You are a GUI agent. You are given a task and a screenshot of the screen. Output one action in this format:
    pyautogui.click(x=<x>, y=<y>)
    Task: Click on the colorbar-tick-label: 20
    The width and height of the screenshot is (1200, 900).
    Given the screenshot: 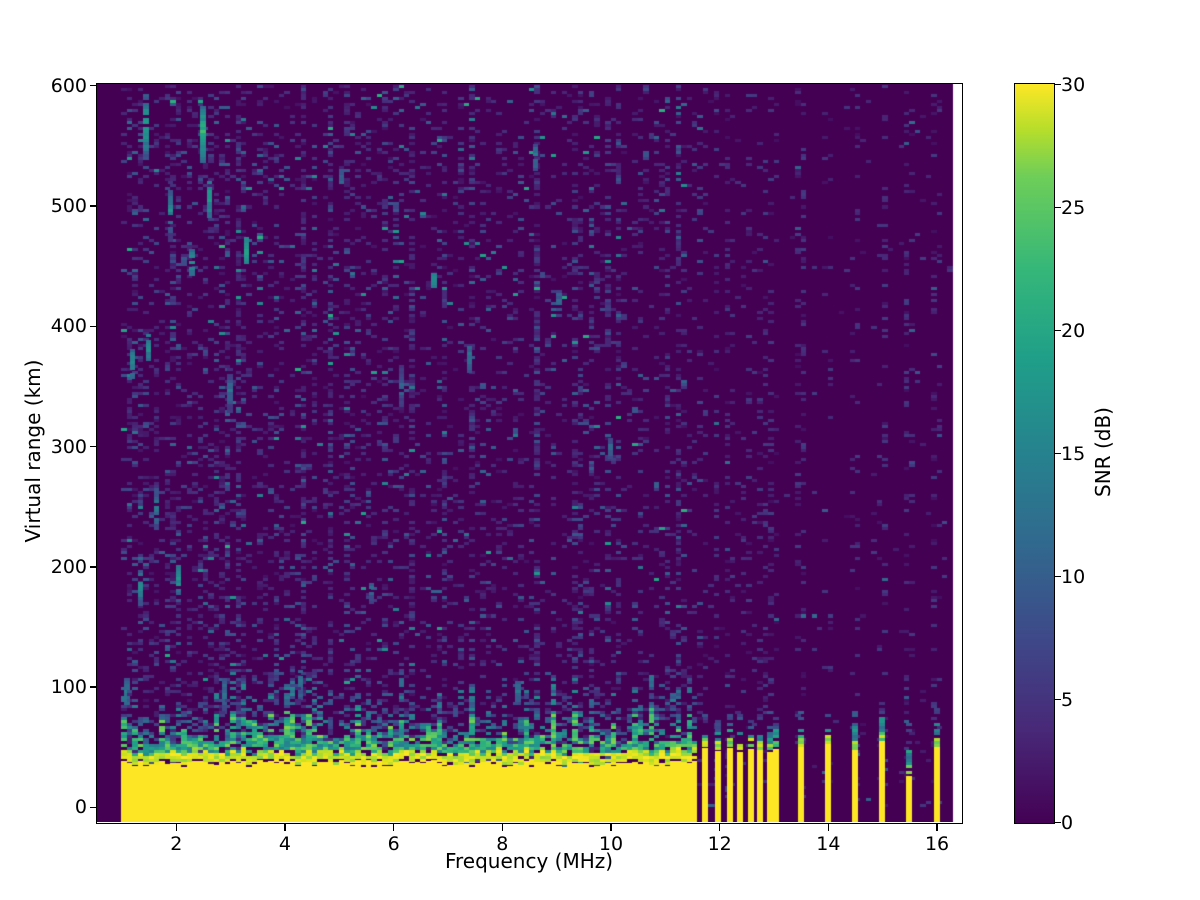 What is the action you would take?
    pyautogui.click(x=1073, y=330)
    